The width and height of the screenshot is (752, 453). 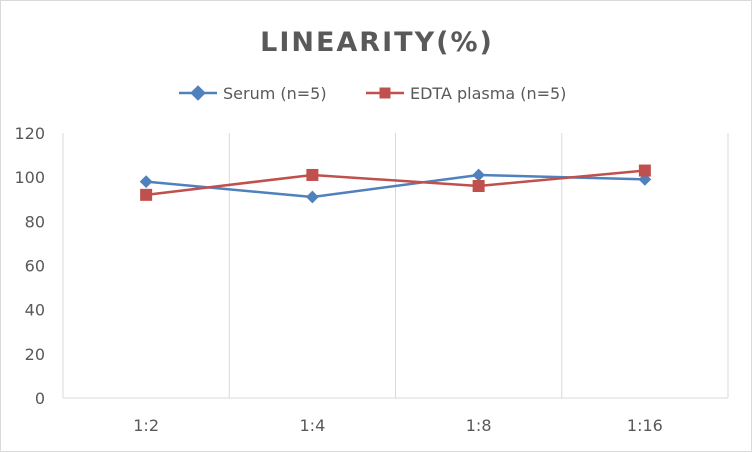 I want to click on y-tick-label: 120, so click(x=29, y=133).